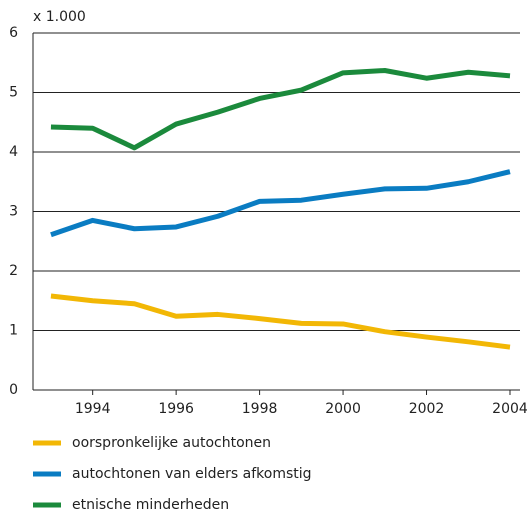  I want to click on y-tick-label: 1, so click(13, 331).